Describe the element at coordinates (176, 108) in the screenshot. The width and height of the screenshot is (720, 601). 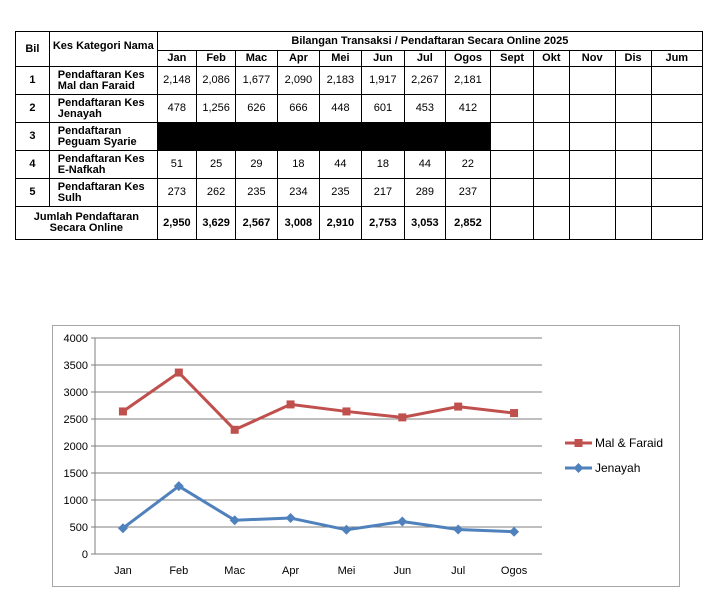
I see `table-cell: 478` at that location.